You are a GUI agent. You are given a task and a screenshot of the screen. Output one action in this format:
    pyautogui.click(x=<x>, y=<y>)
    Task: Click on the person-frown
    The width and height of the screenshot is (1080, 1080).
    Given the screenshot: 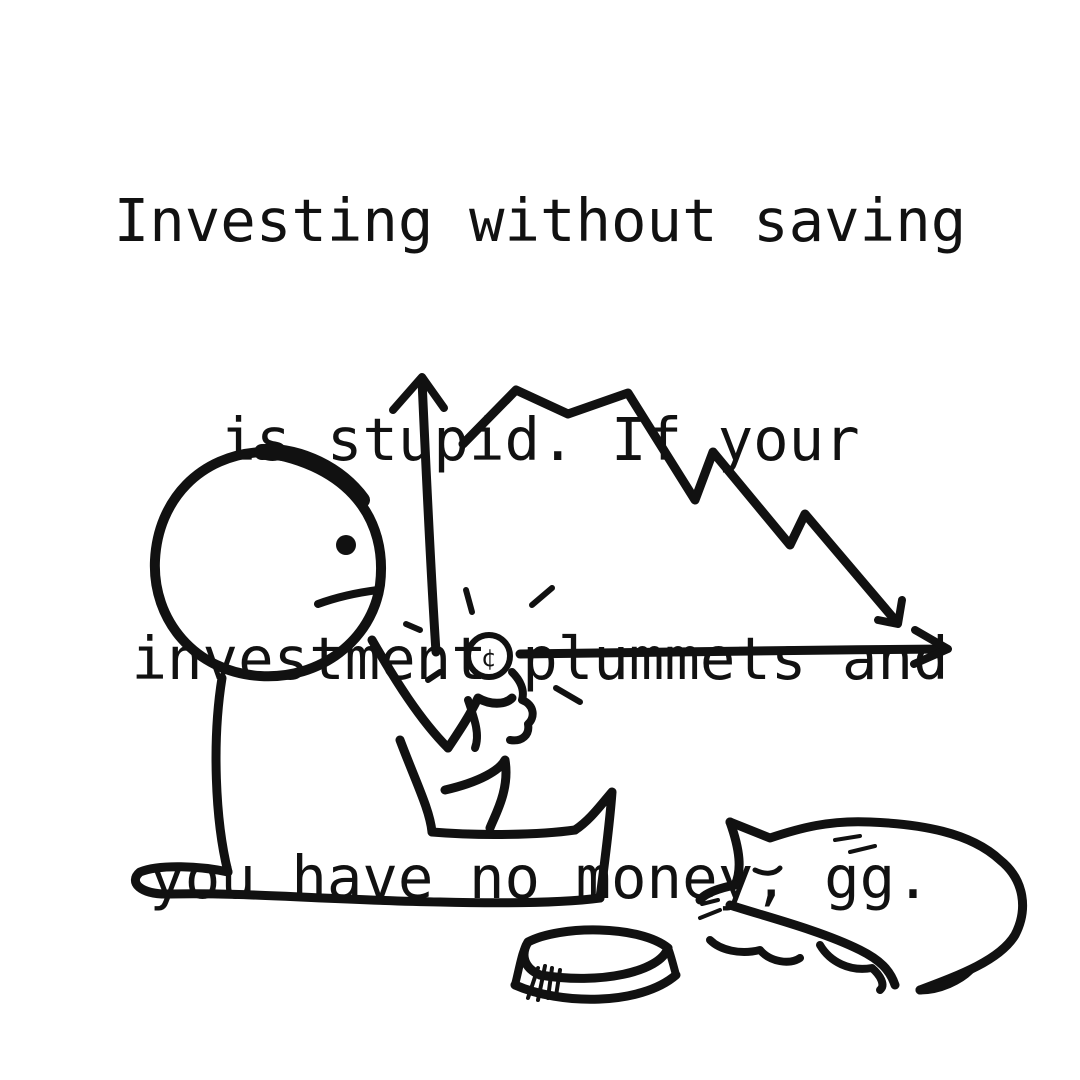 What is the action you would take?
    pyautogui.click(x=348, y=597)
    